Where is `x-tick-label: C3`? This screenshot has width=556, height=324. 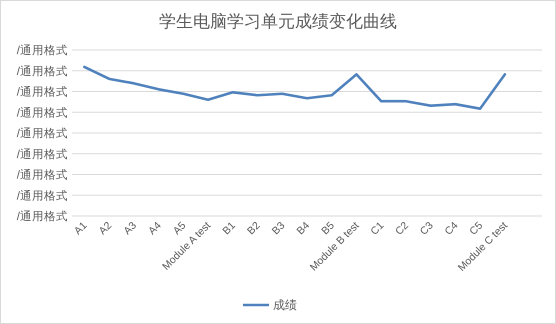 x-tick-label: C3 is located at coordinates (427, 229).